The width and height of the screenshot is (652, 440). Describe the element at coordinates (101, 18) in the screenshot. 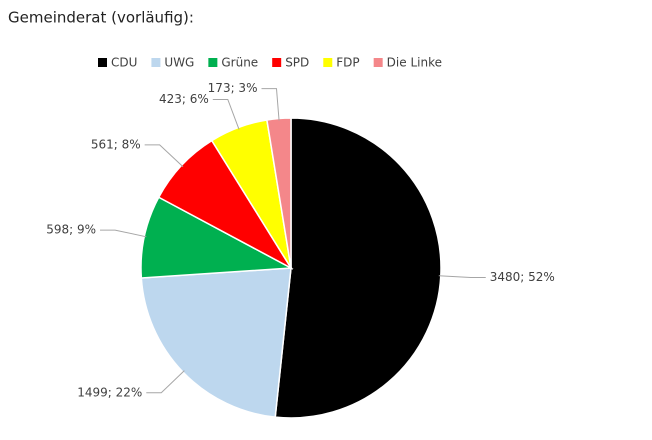

I see `chart-title: Gemeinderat (vorläufig):` at that location.